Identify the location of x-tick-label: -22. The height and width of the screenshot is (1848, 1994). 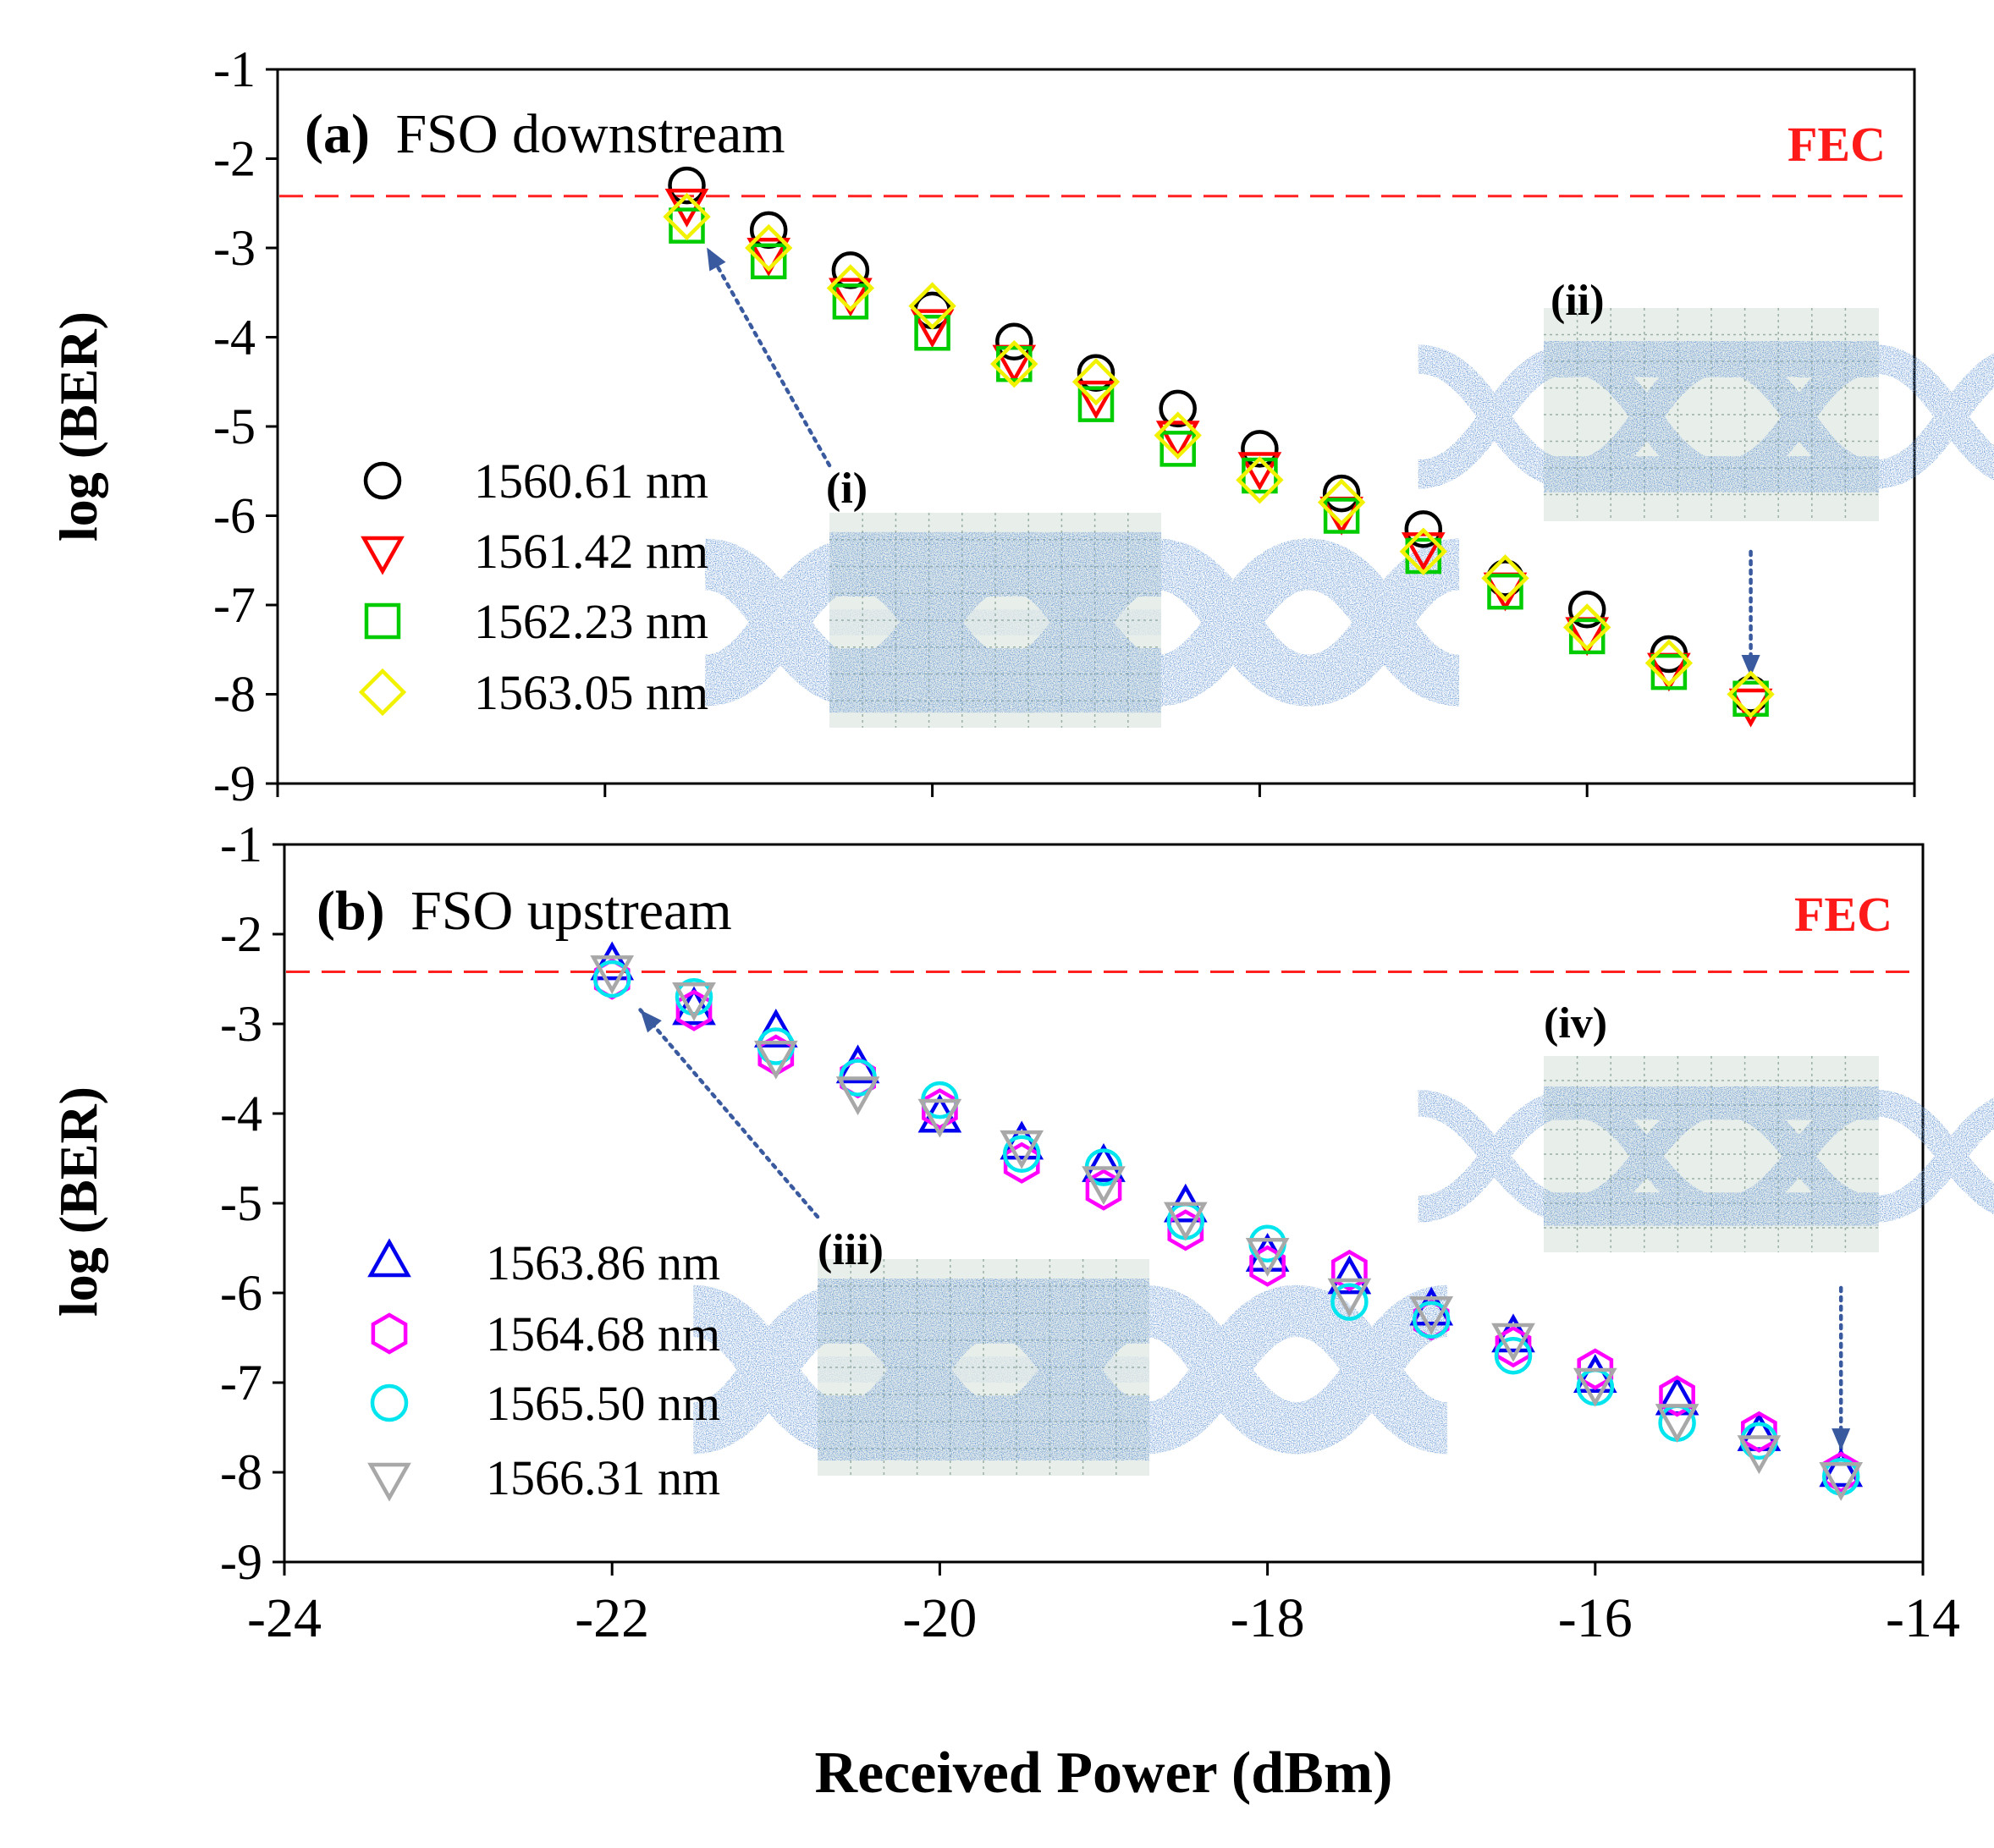
(612, 1618).